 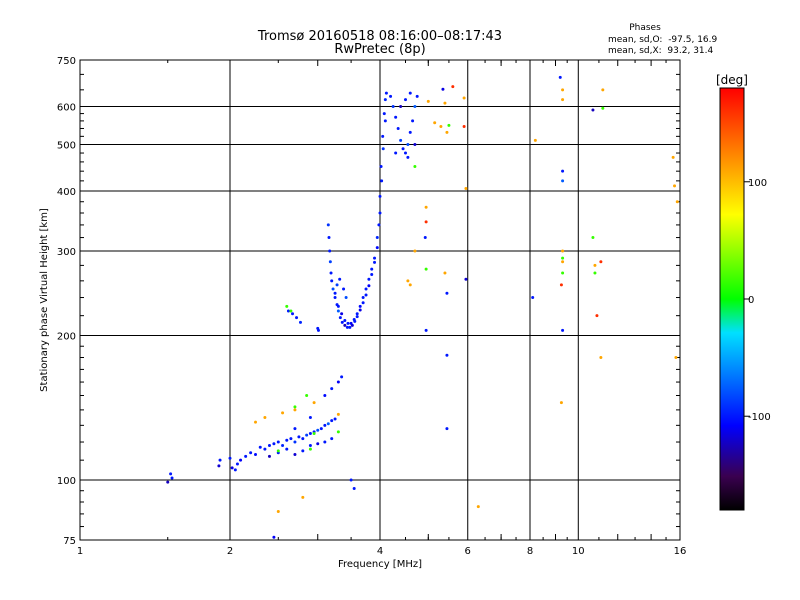 I want to click on x-tick-label: 2, so click(x=230, y=551).